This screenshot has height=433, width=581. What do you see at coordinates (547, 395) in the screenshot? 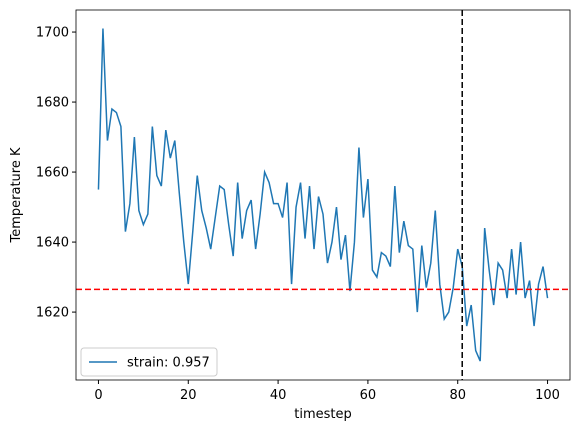
I see `x-tick-label: 100` at bounding box center [547, 395].